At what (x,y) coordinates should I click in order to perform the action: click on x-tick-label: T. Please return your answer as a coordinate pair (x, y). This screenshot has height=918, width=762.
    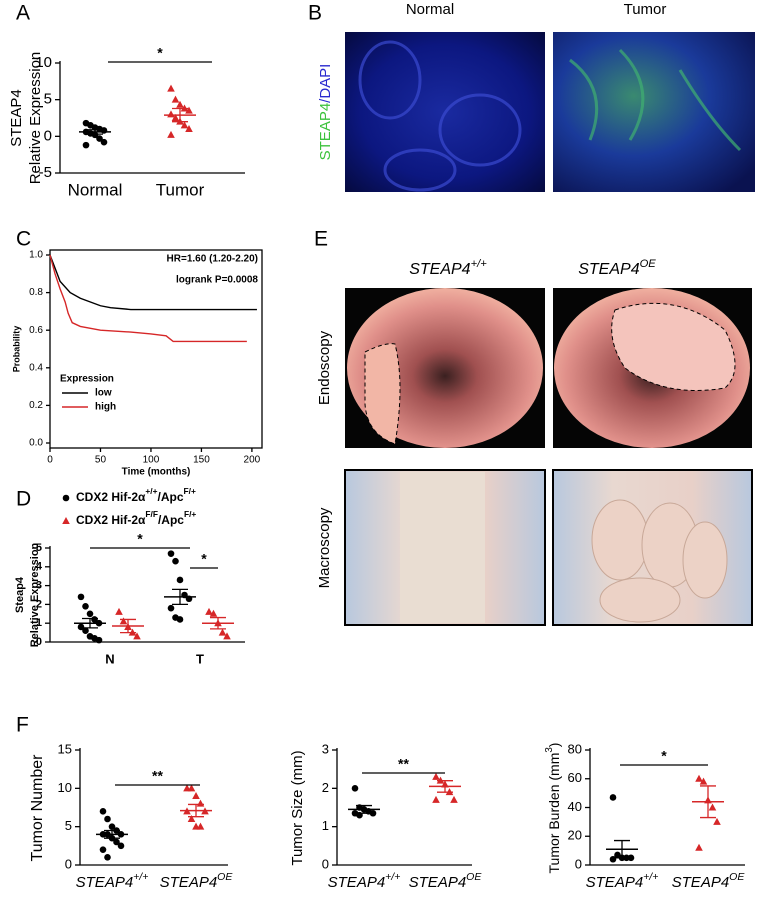
    Looking at the image, I should click on (200, 658).